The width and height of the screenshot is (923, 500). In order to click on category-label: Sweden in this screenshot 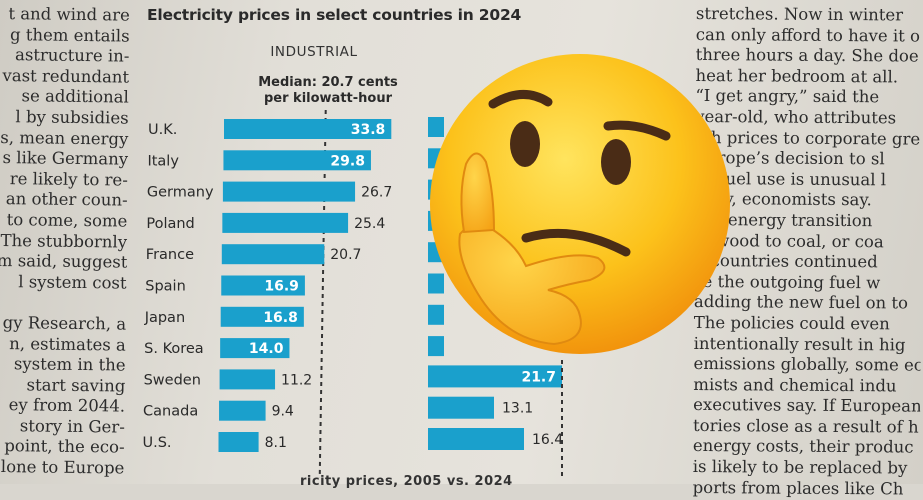, I will do `click(172, 380)`.